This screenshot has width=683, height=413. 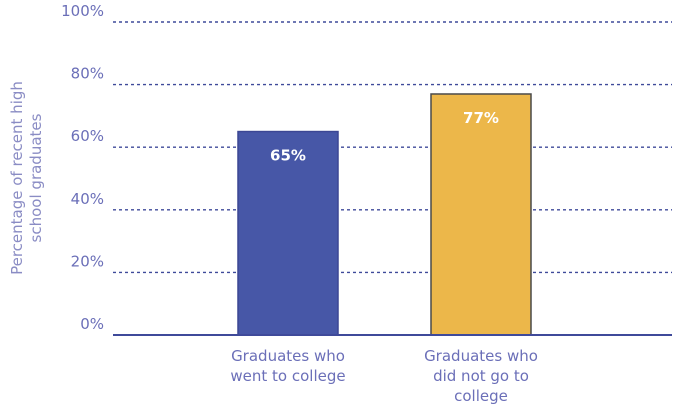 I want to click on category-label: went to college, so click(x=287, y=376).